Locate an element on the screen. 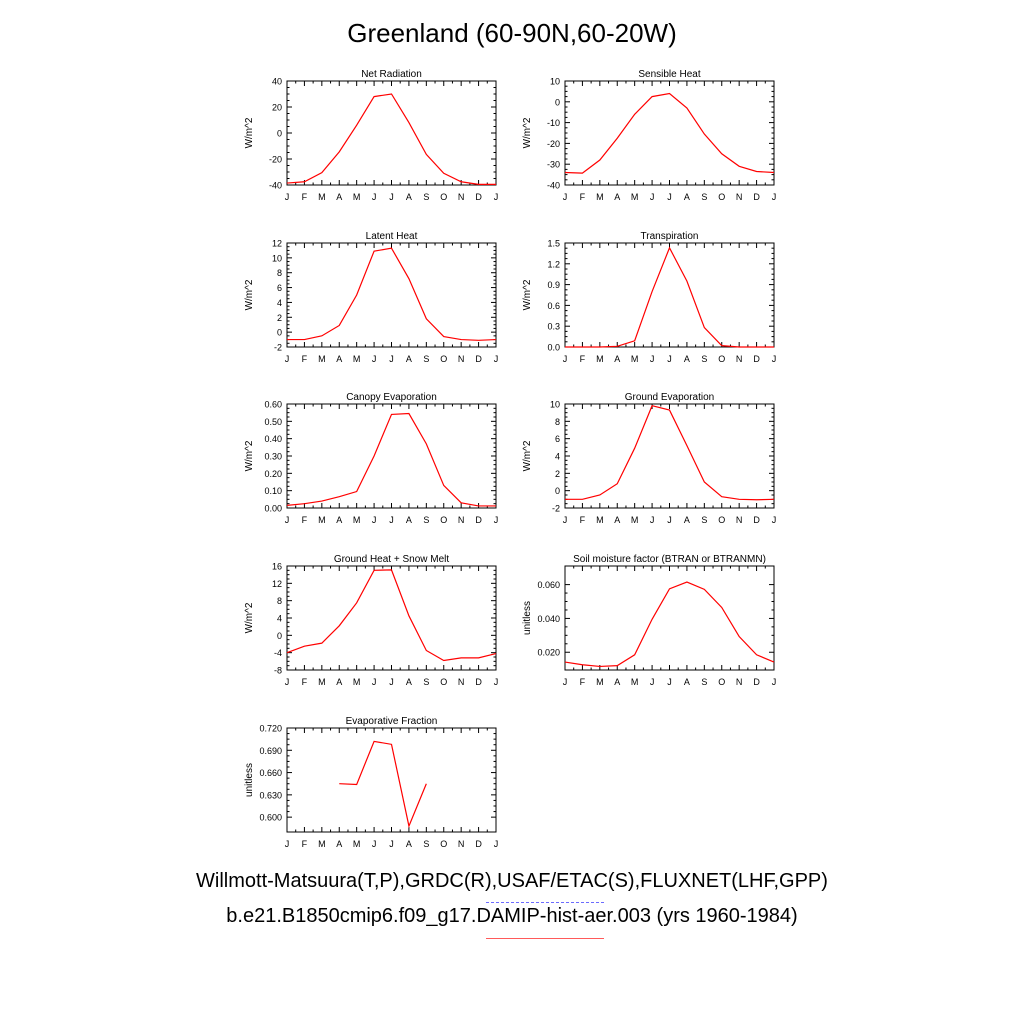  panel-title: Transpiration is located at coordinates (670, 236).